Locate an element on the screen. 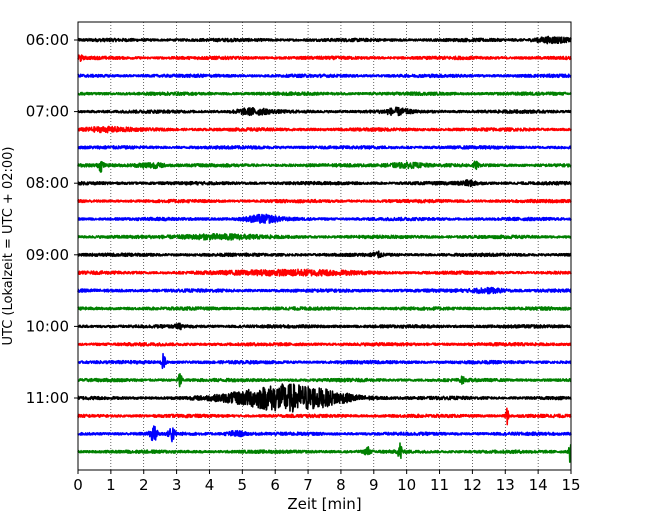 Image resolution: width=650 pixels, height=520 pixels. x-tick-label: 0 is located at coordinates (78, 485).